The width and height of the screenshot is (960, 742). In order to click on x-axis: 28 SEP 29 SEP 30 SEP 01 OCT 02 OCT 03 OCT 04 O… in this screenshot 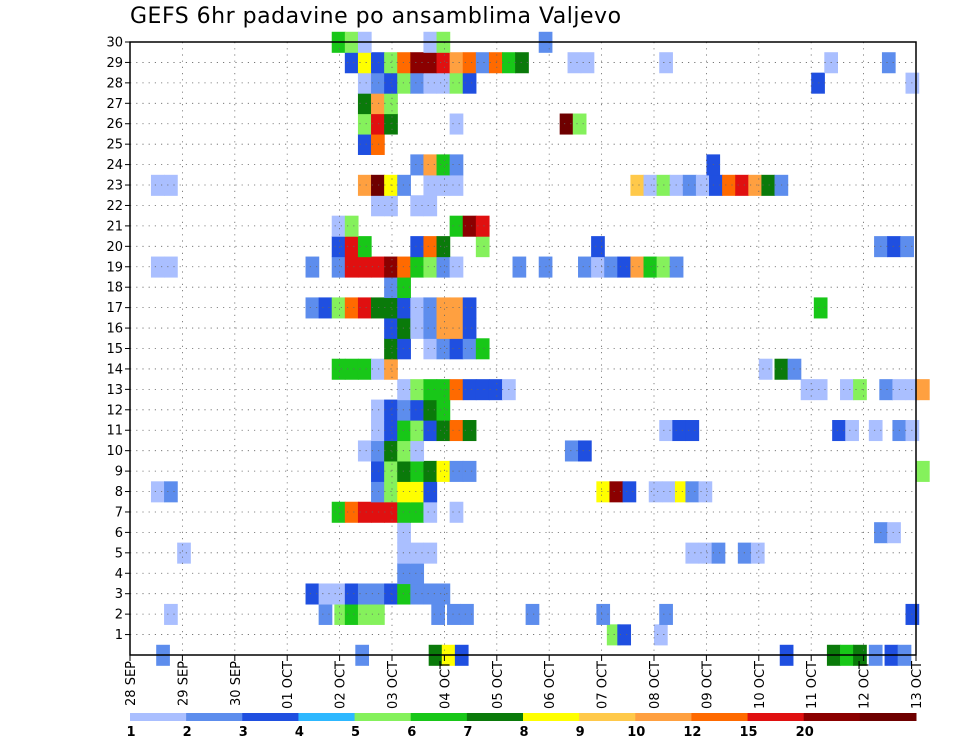, I will do `click(524, 682)`.